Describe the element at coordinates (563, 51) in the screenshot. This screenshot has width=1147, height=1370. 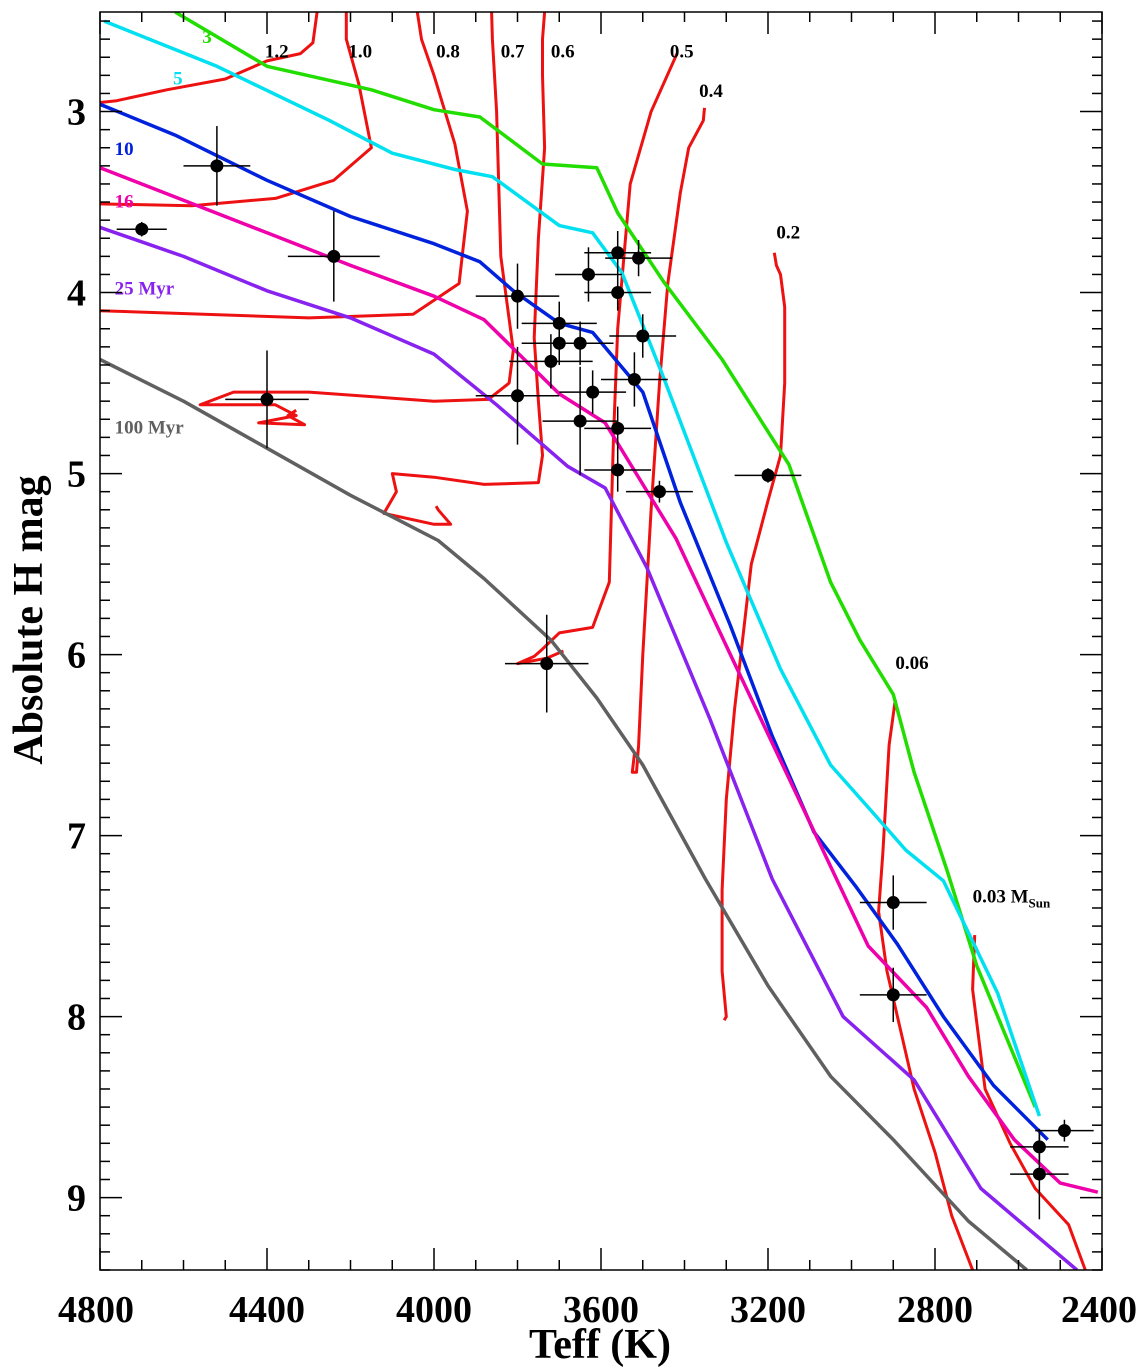
I see `mass-label-0-6: 0.6` at that location.